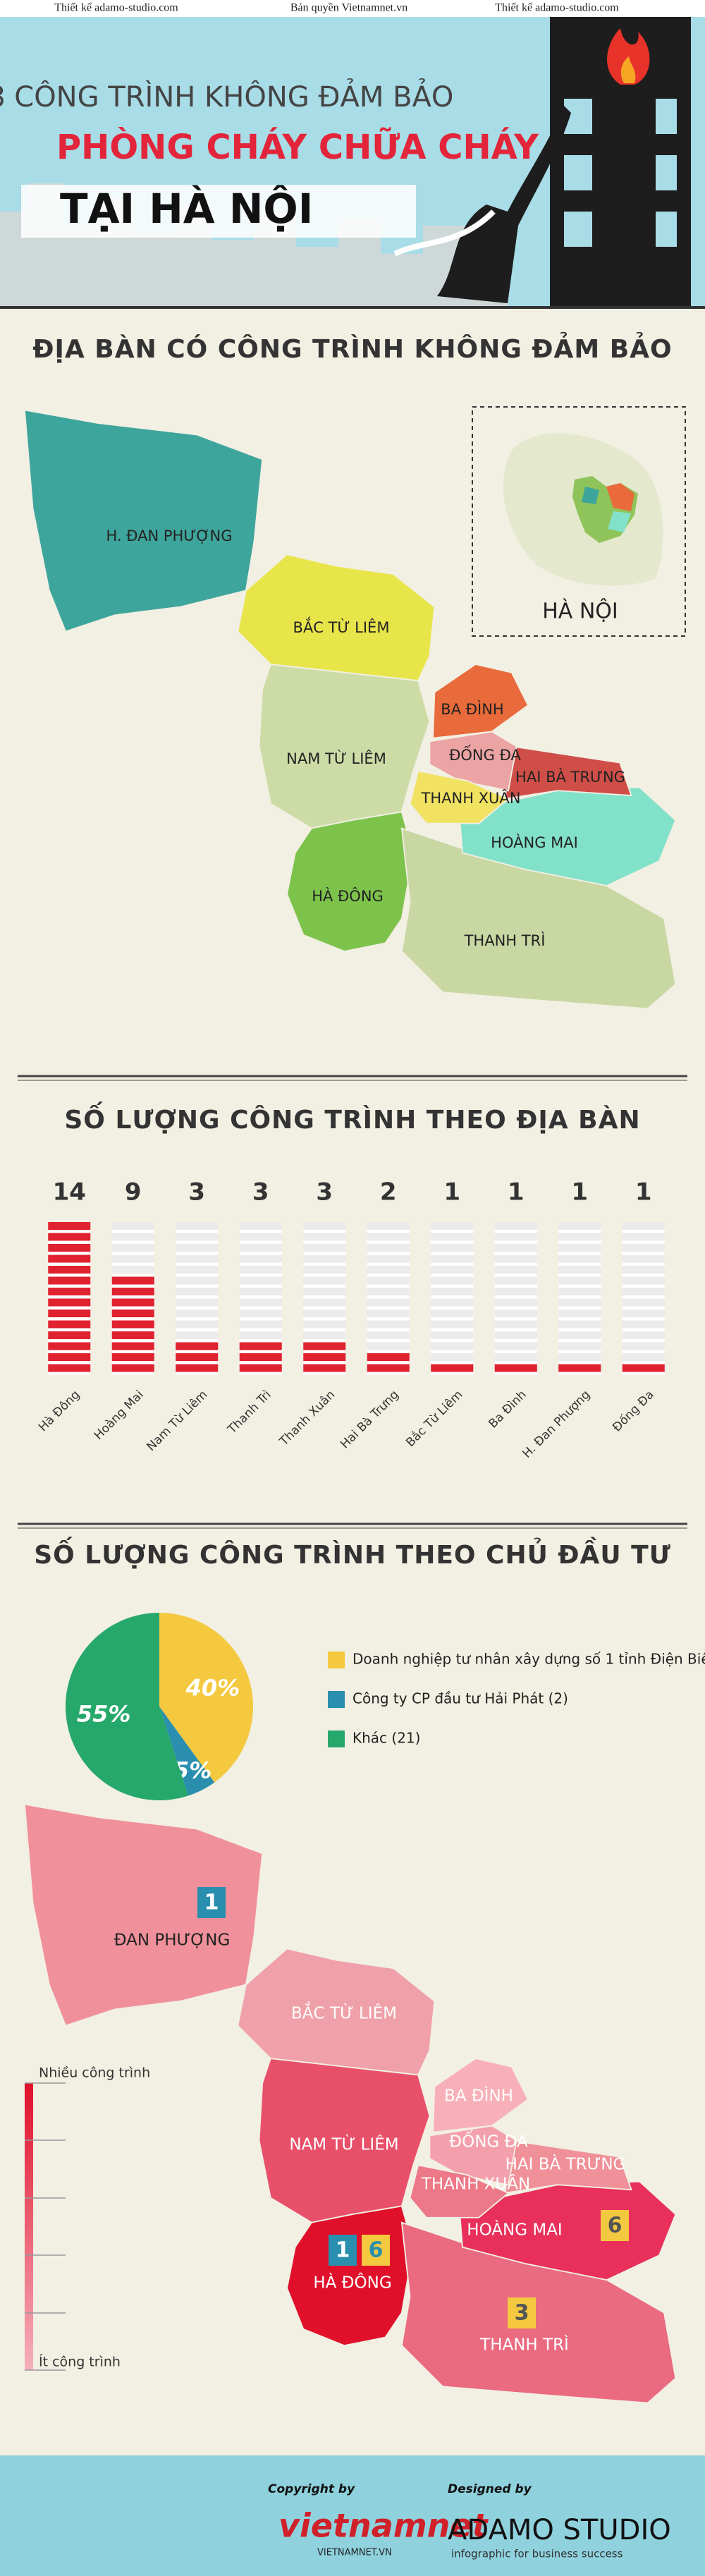 This screenshot has width=705, height=2576. Describe the element at coordinates (29, 2226) in the screenshot. I see `legend-gradient` at that location.